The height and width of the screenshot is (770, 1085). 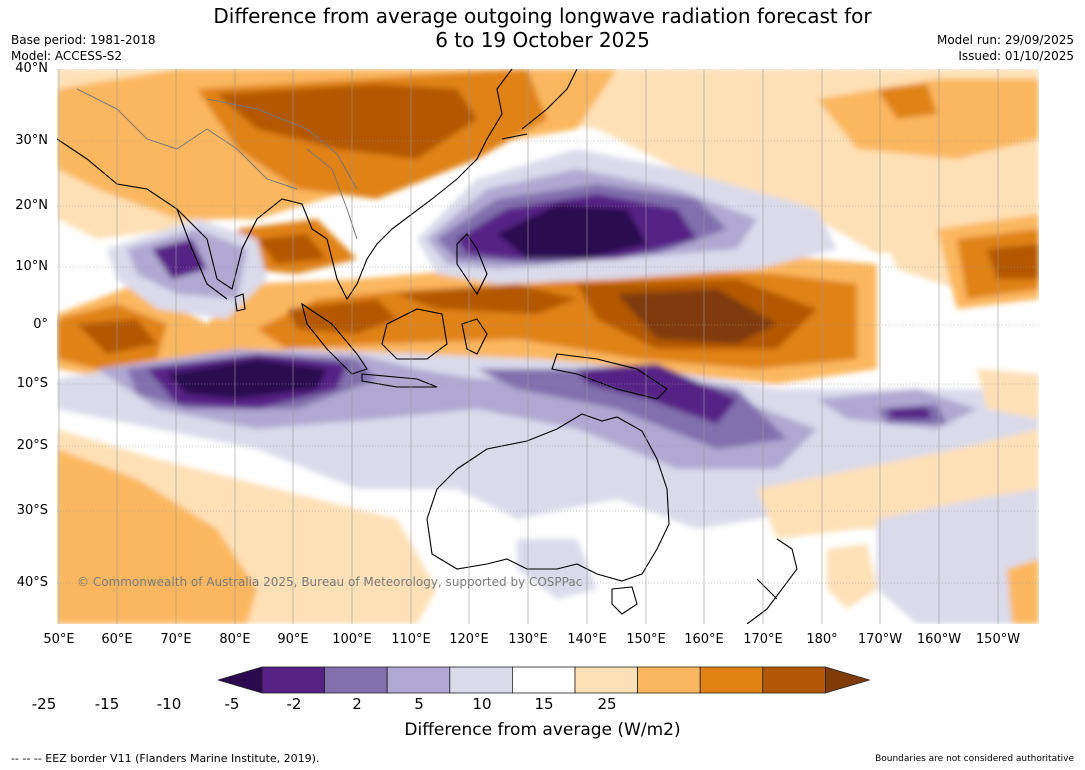 I want to click on colorbar-tick: -10, so click(x=169, y=704).